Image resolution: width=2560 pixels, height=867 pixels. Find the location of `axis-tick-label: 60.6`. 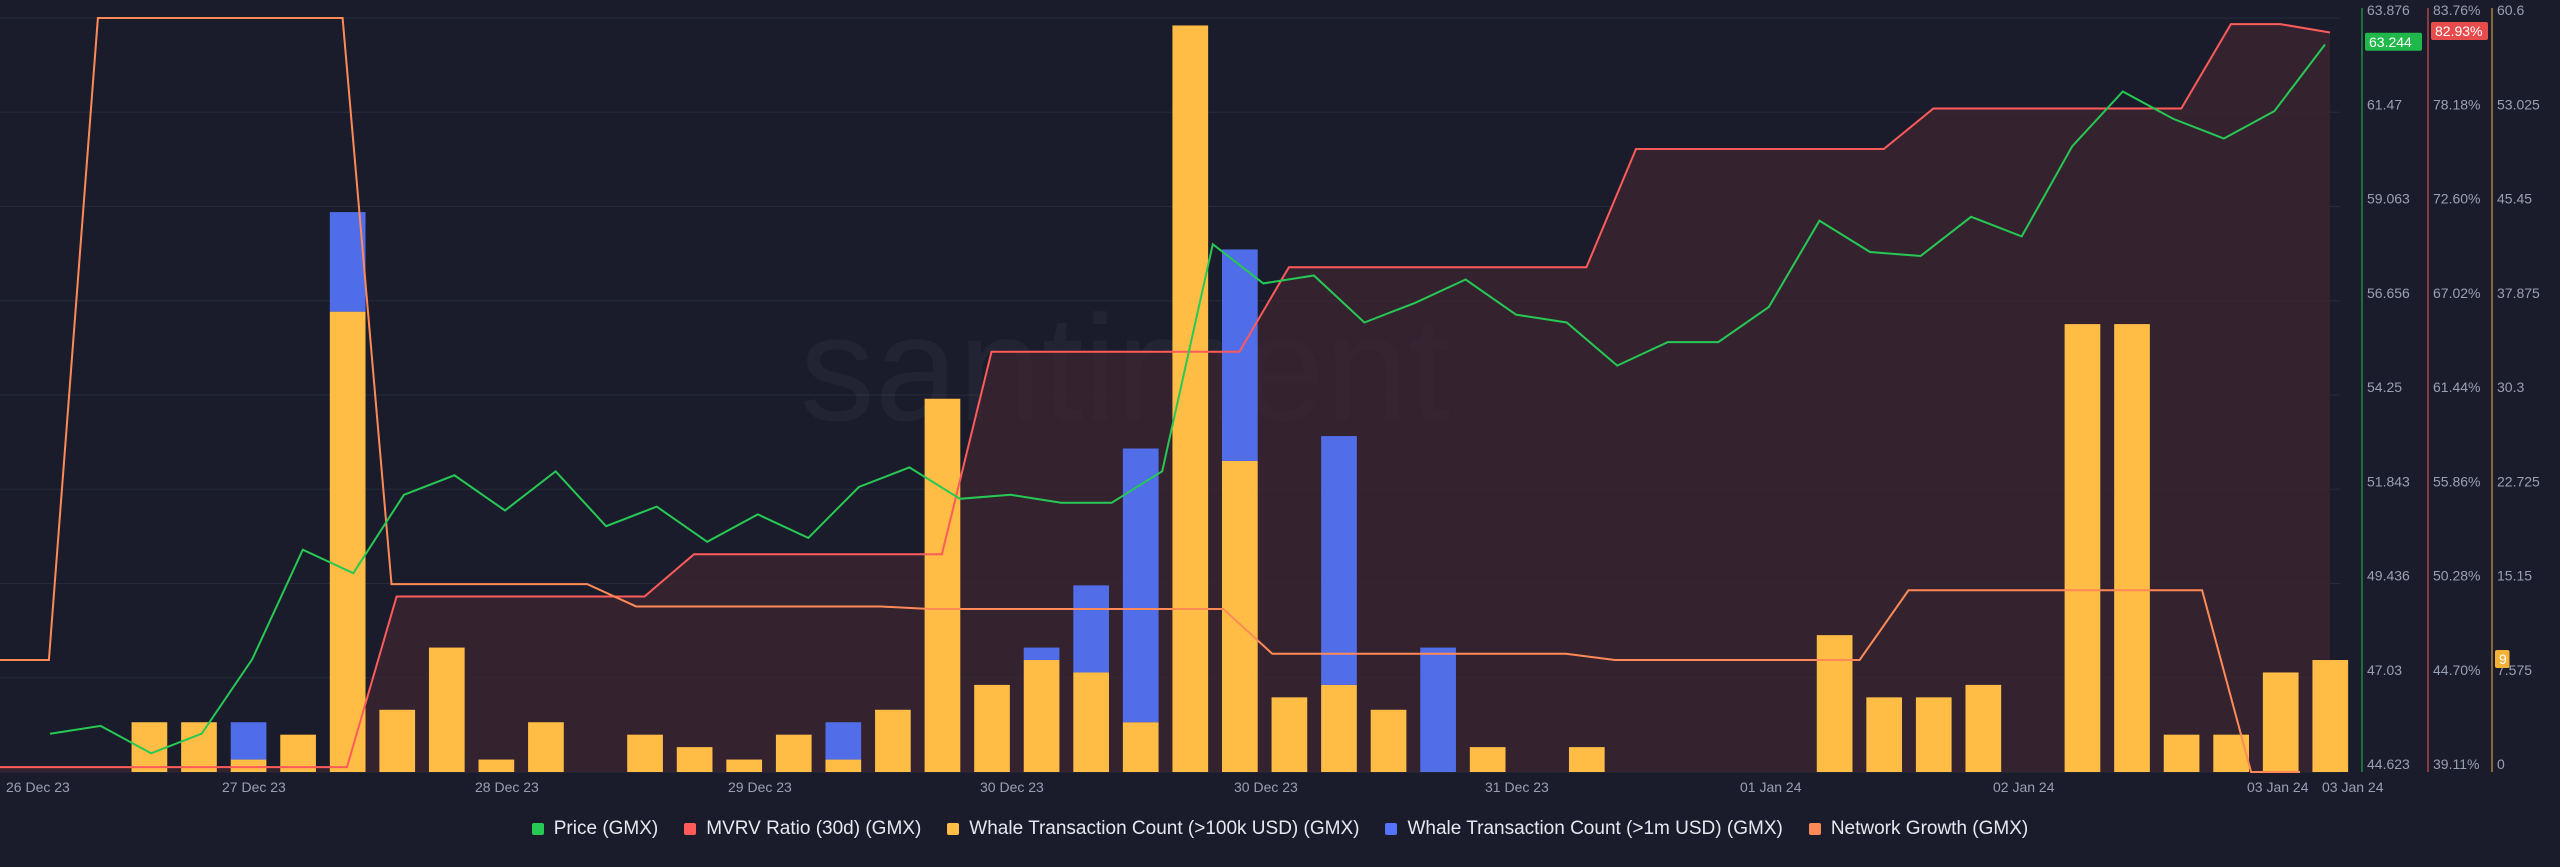

axis-tick-label: 60.6 is located at coordinates (2510, 10).